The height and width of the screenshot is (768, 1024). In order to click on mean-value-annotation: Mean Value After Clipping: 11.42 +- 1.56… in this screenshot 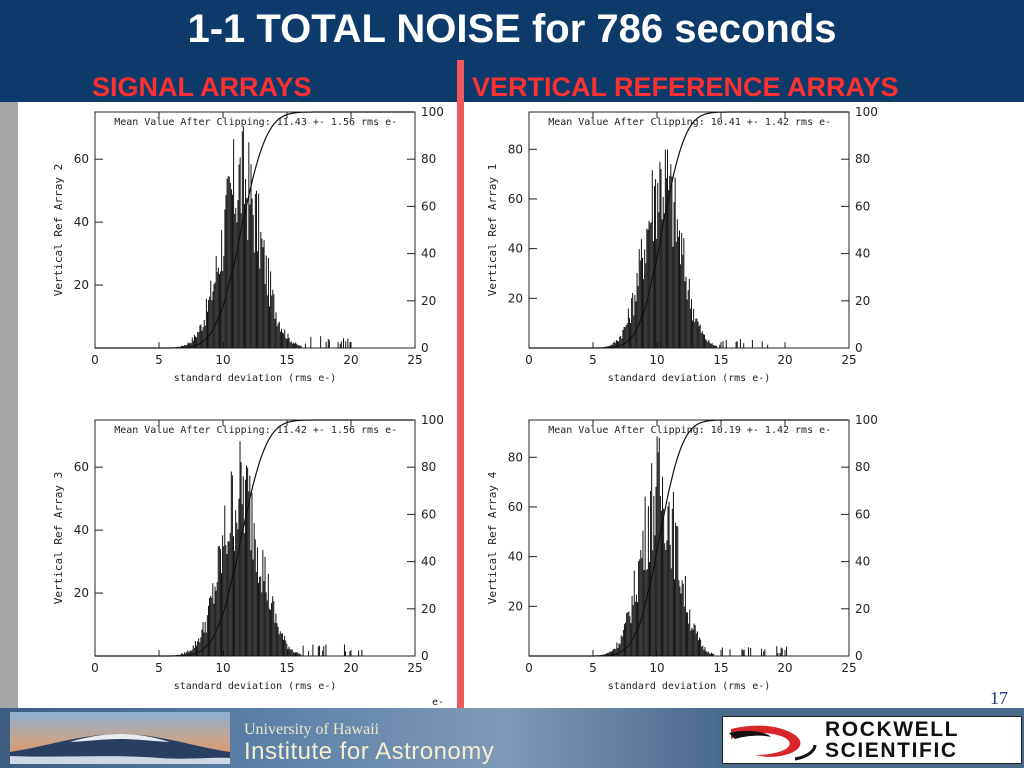, I will do `click(255, 430)`.